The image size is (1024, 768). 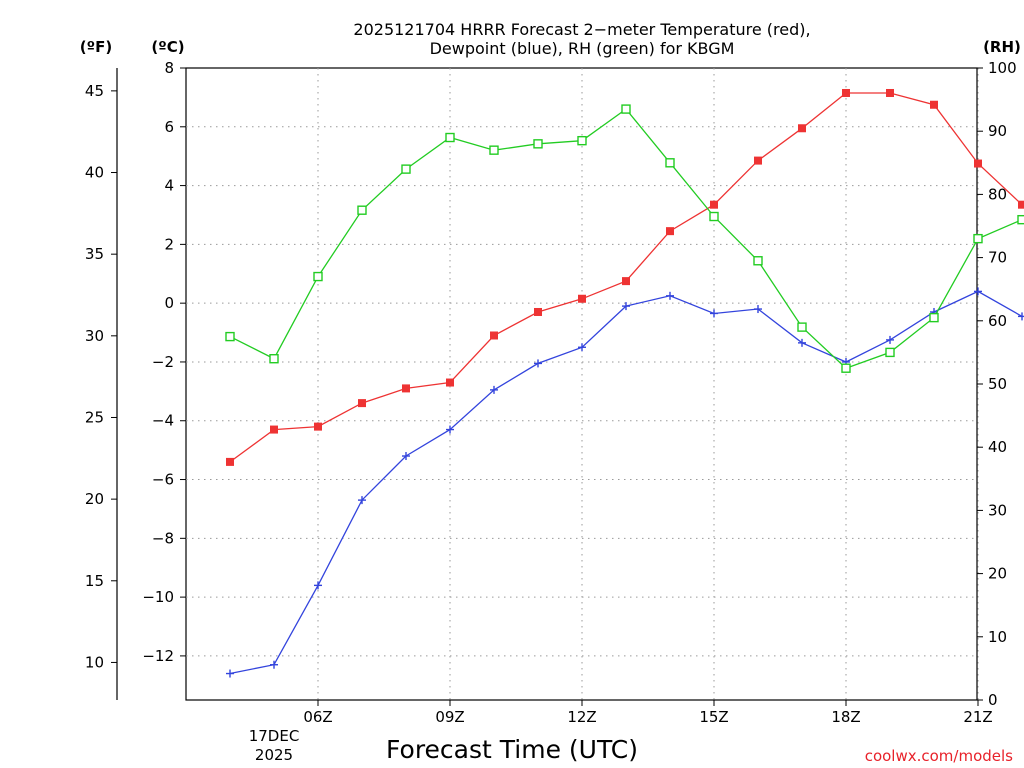 What do you see at coordinates (163, 538) in the screenshot?
I see `celsius-tick-label: −8` at bounding box center [163, 538].